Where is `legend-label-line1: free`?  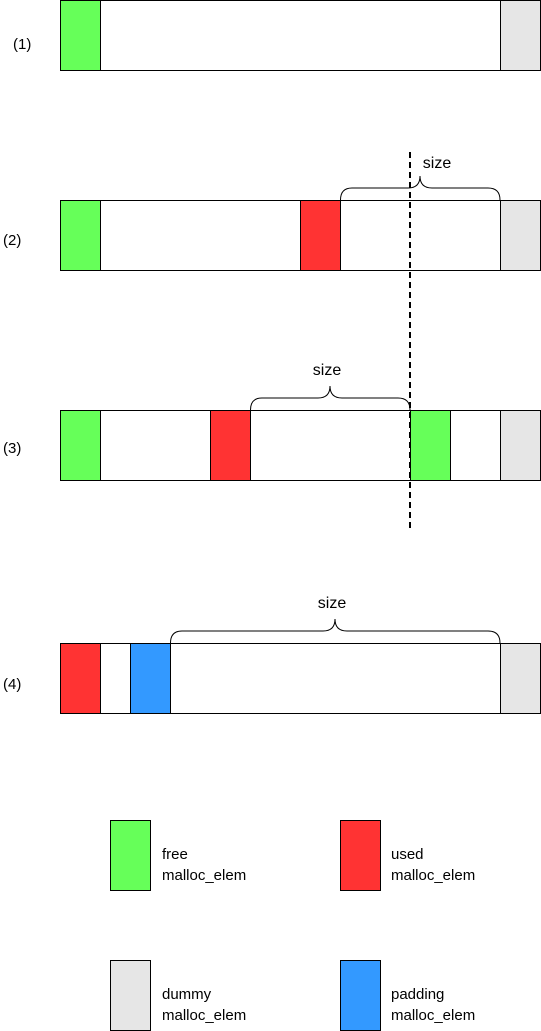
legend-label-line1: free is located at coordinates (175, 854).